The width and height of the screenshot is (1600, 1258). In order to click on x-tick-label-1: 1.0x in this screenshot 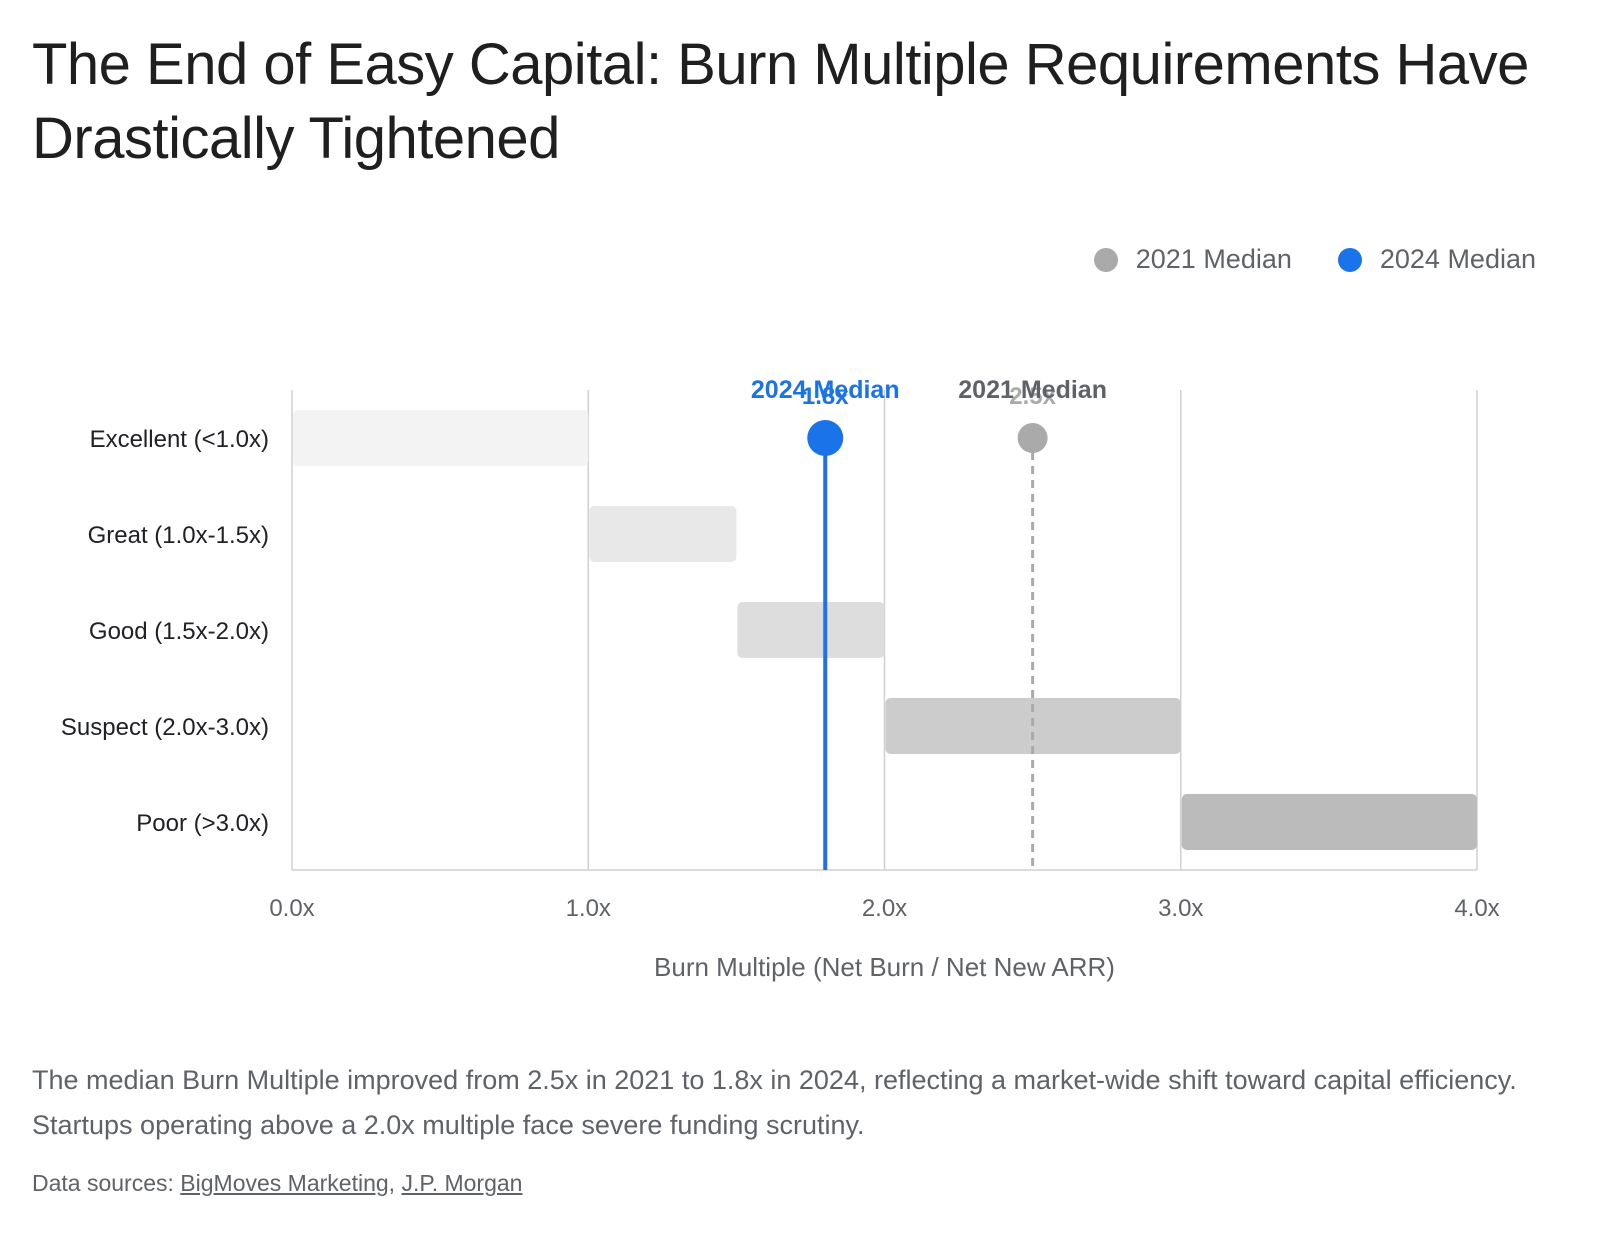, I will do `click(588, 908)`.